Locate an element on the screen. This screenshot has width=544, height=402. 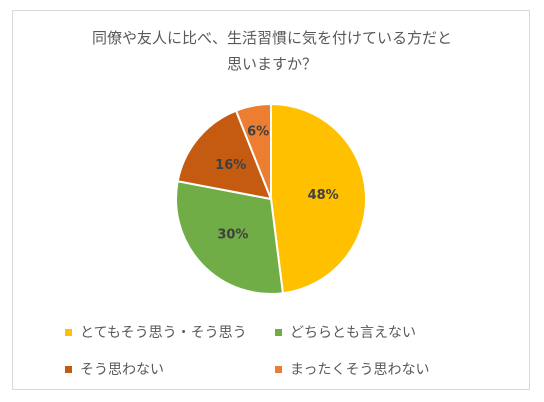
pie-data-label-4: 6% is located at coordinates (258, 131).